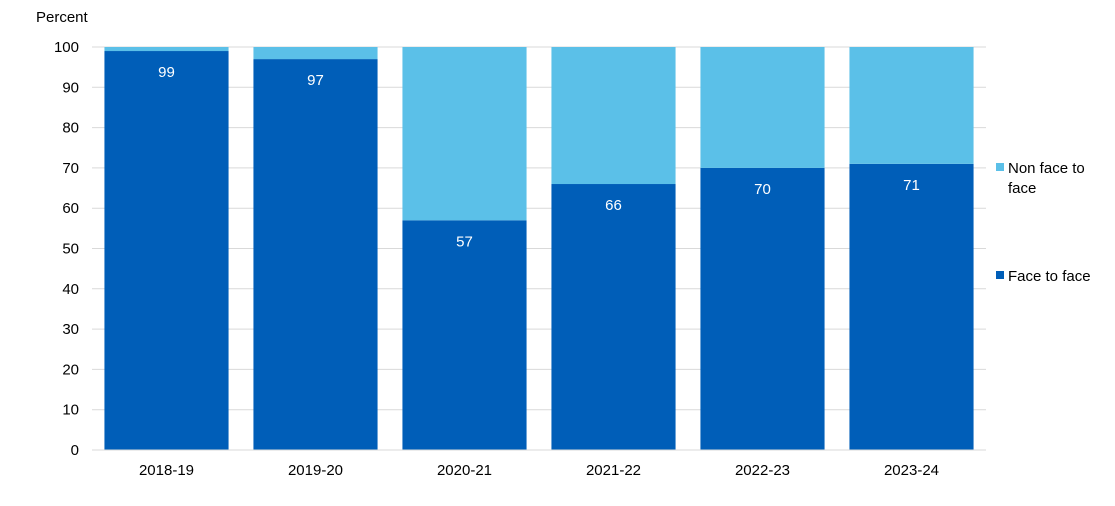  Describe the element at coordinates (70, 168) in the screenshot. I see `y-tick-label: 70` at that location.